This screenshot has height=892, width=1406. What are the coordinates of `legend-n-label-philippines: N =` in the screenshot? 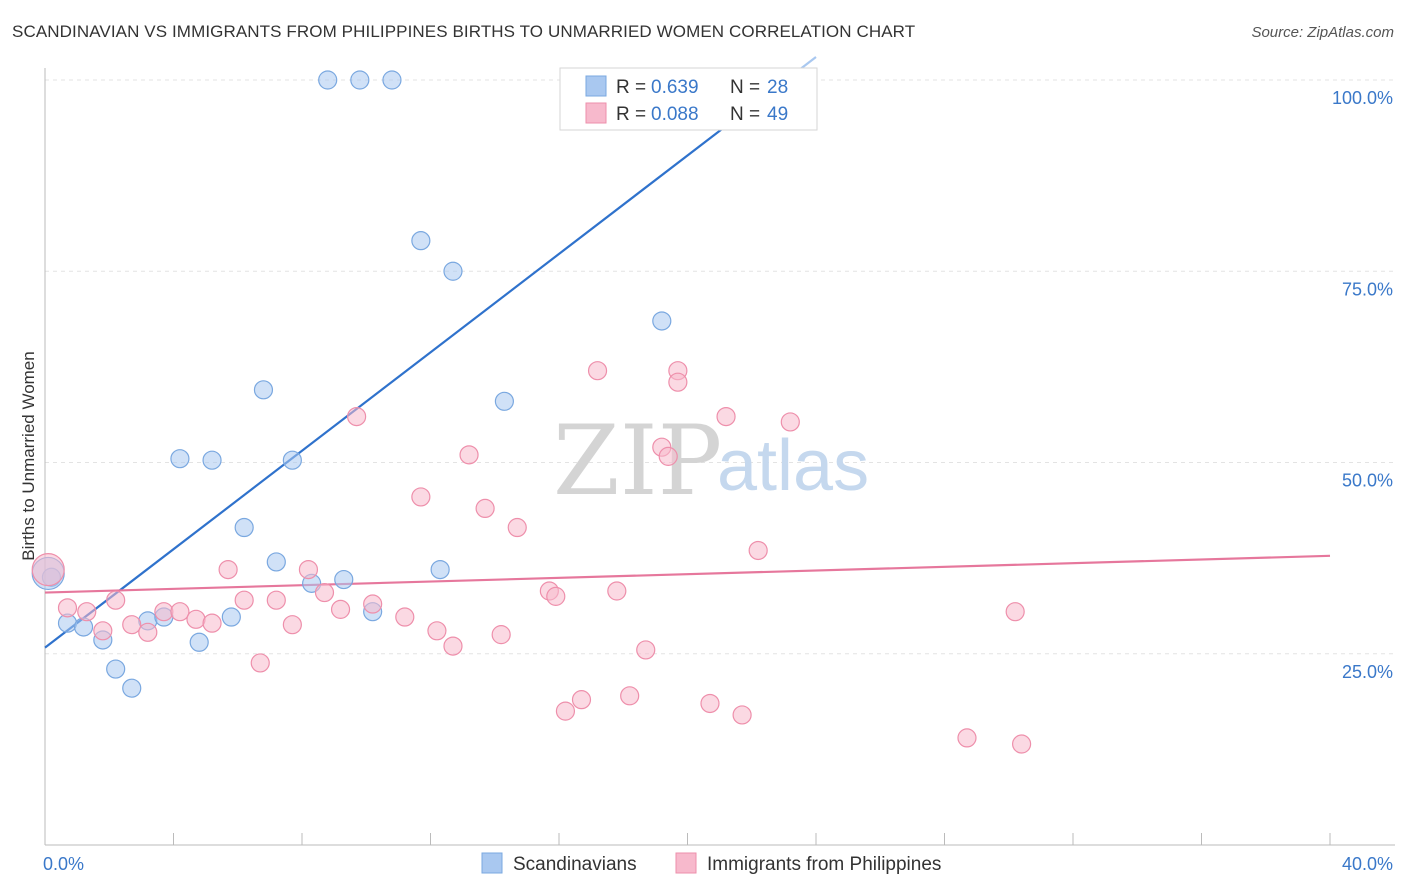 It's located at (745, 114).